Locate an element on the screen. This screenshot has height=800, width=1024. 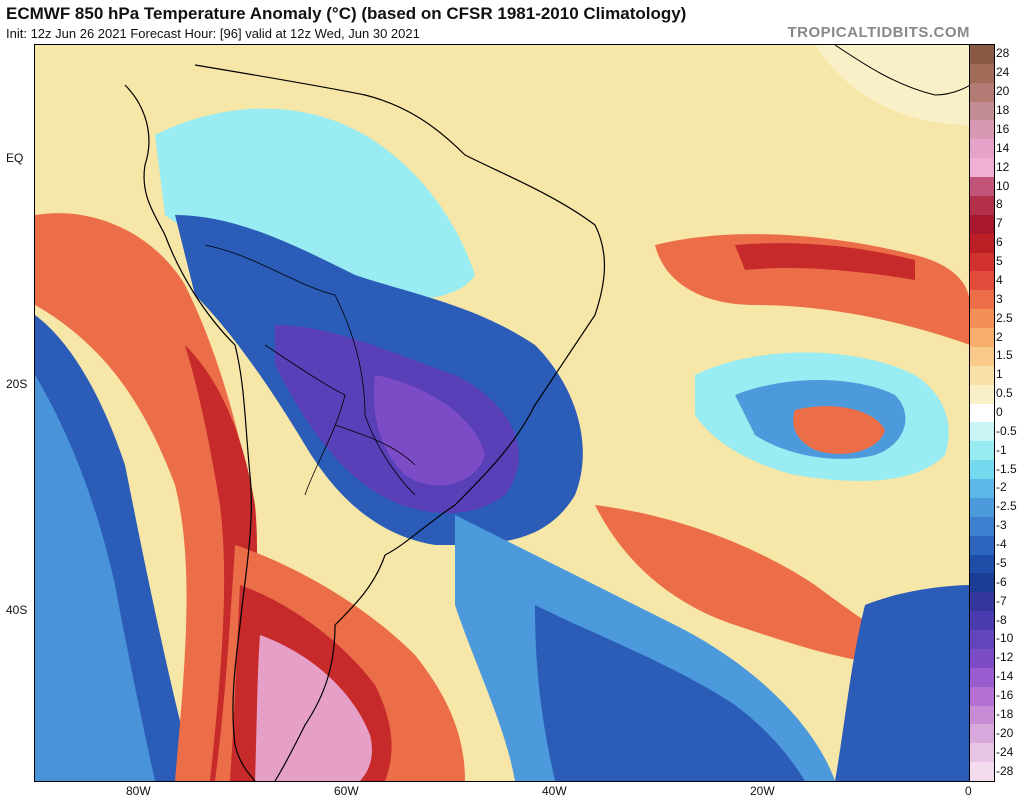
colorbar-label: -14 is located at coordinates (1005, 676).